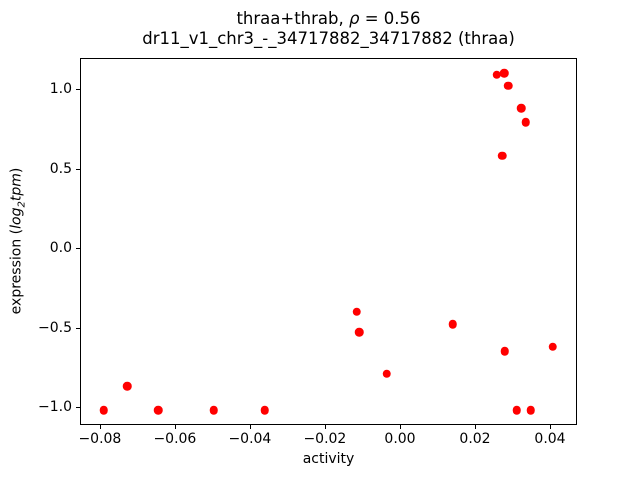 This screenshot has width=640, height=480. Describe the element at coordinates (328, 38) in the screenshot. I see `chart-subtitle: dr11_v1_chr3_-_34717882_34717882 (thraa)` at that location.